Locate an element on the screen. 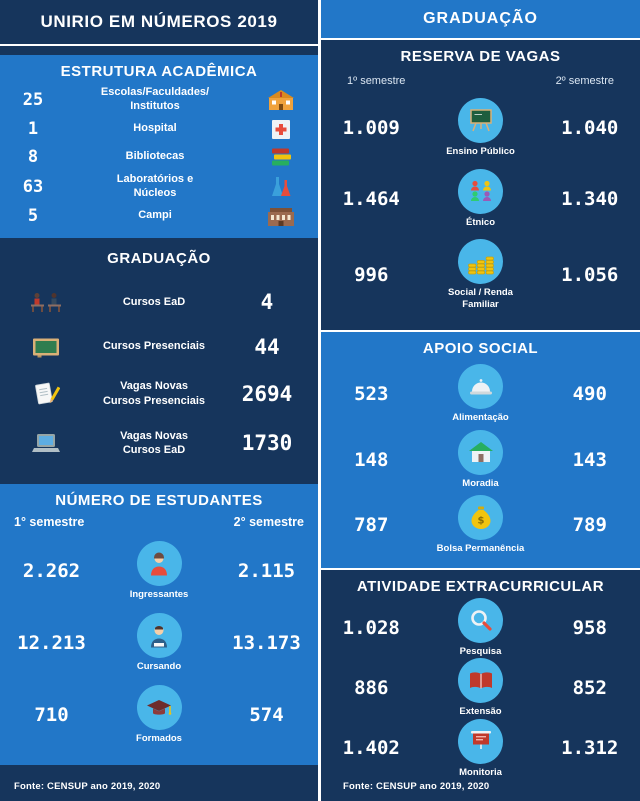 This screenshot has width=640, height=801. table-row: 8 Bibliotecas is located at coordinates (159, 157).